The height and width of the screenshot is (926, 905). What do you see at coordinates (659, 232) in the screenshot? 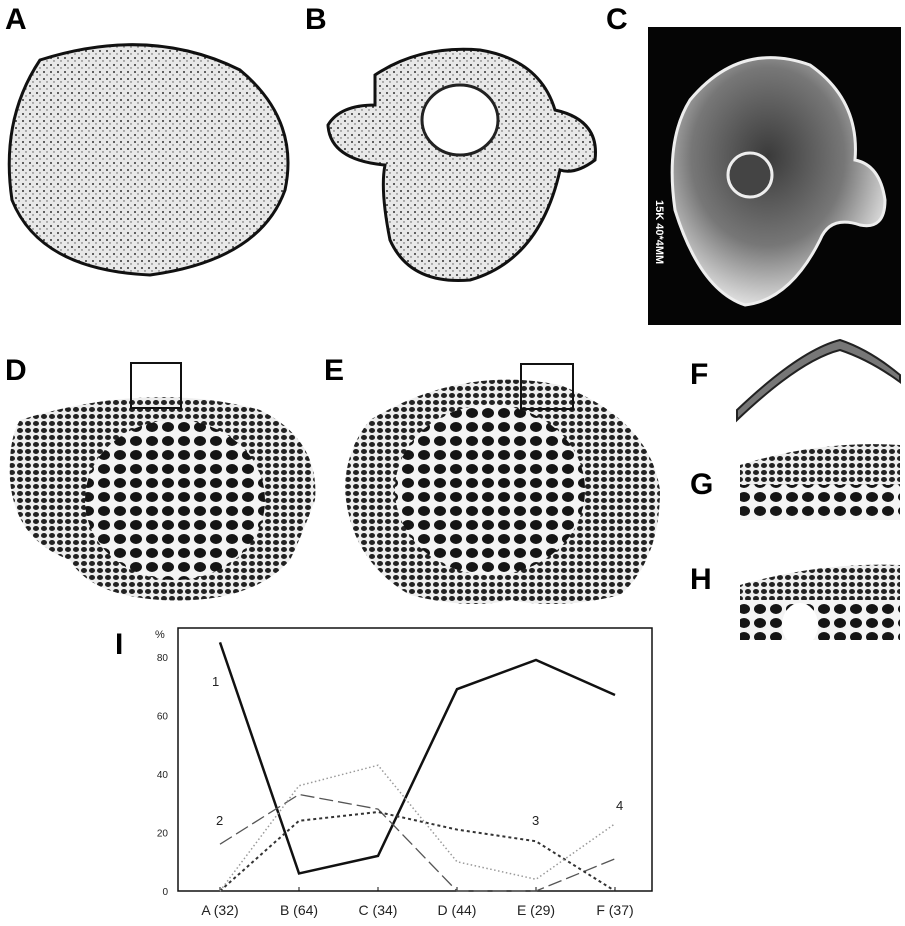
I see `scale-bar-text: 15K 40*4MM` at bounding box center [659, 232].